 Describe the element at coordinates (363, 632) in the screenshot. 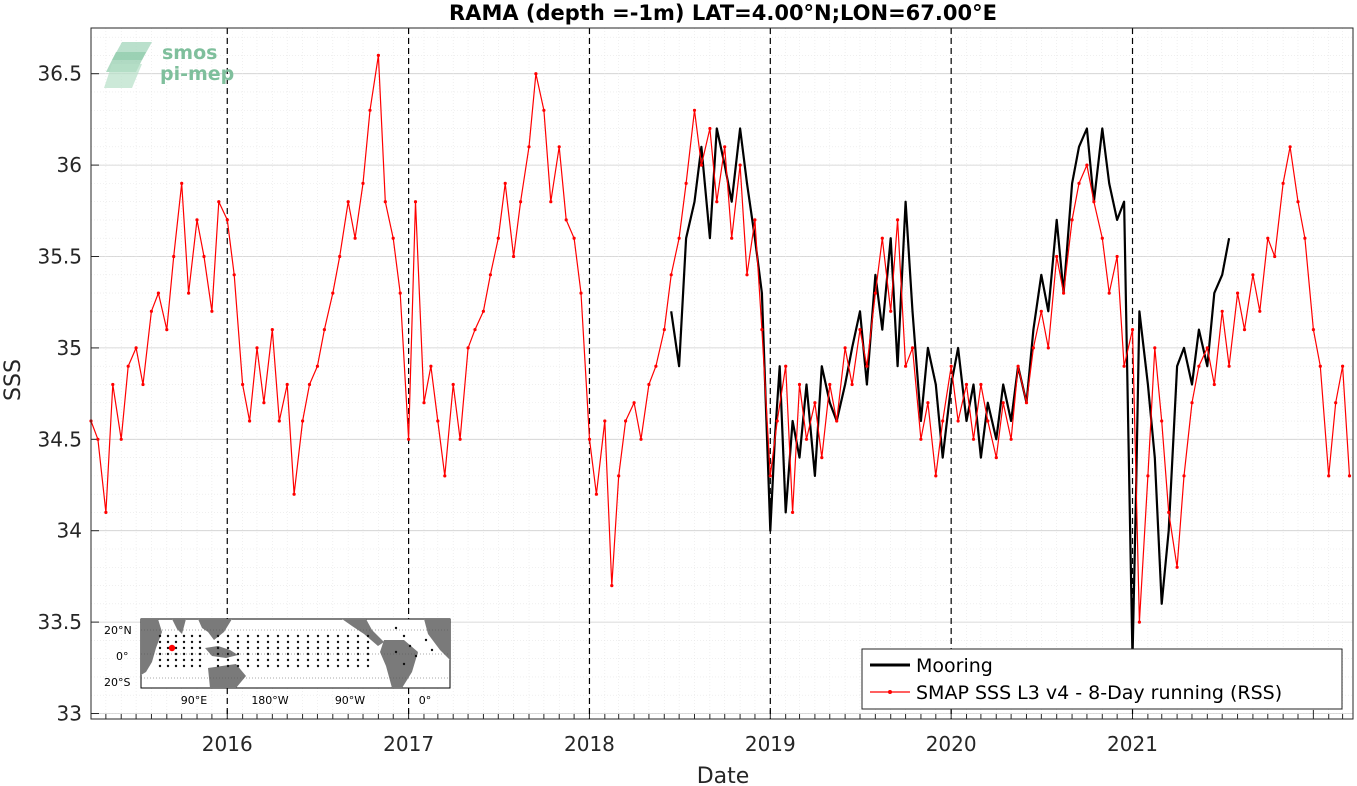

I see `inset-land-central-america` at that location.